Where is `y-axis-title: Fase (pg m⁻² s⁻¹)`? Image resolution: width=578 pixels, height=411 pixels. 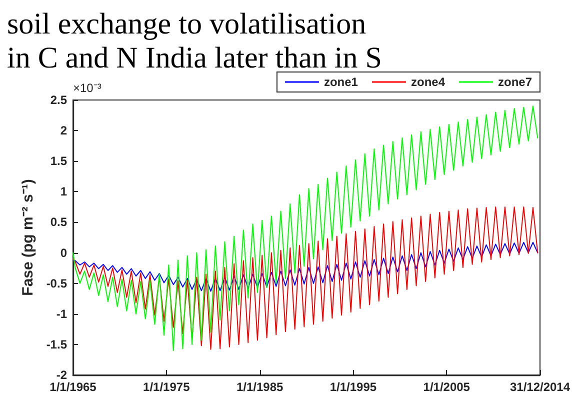 y-axis-title: Fase (pg m⁻² s⁻¹) is located at coordinates (27, 237).